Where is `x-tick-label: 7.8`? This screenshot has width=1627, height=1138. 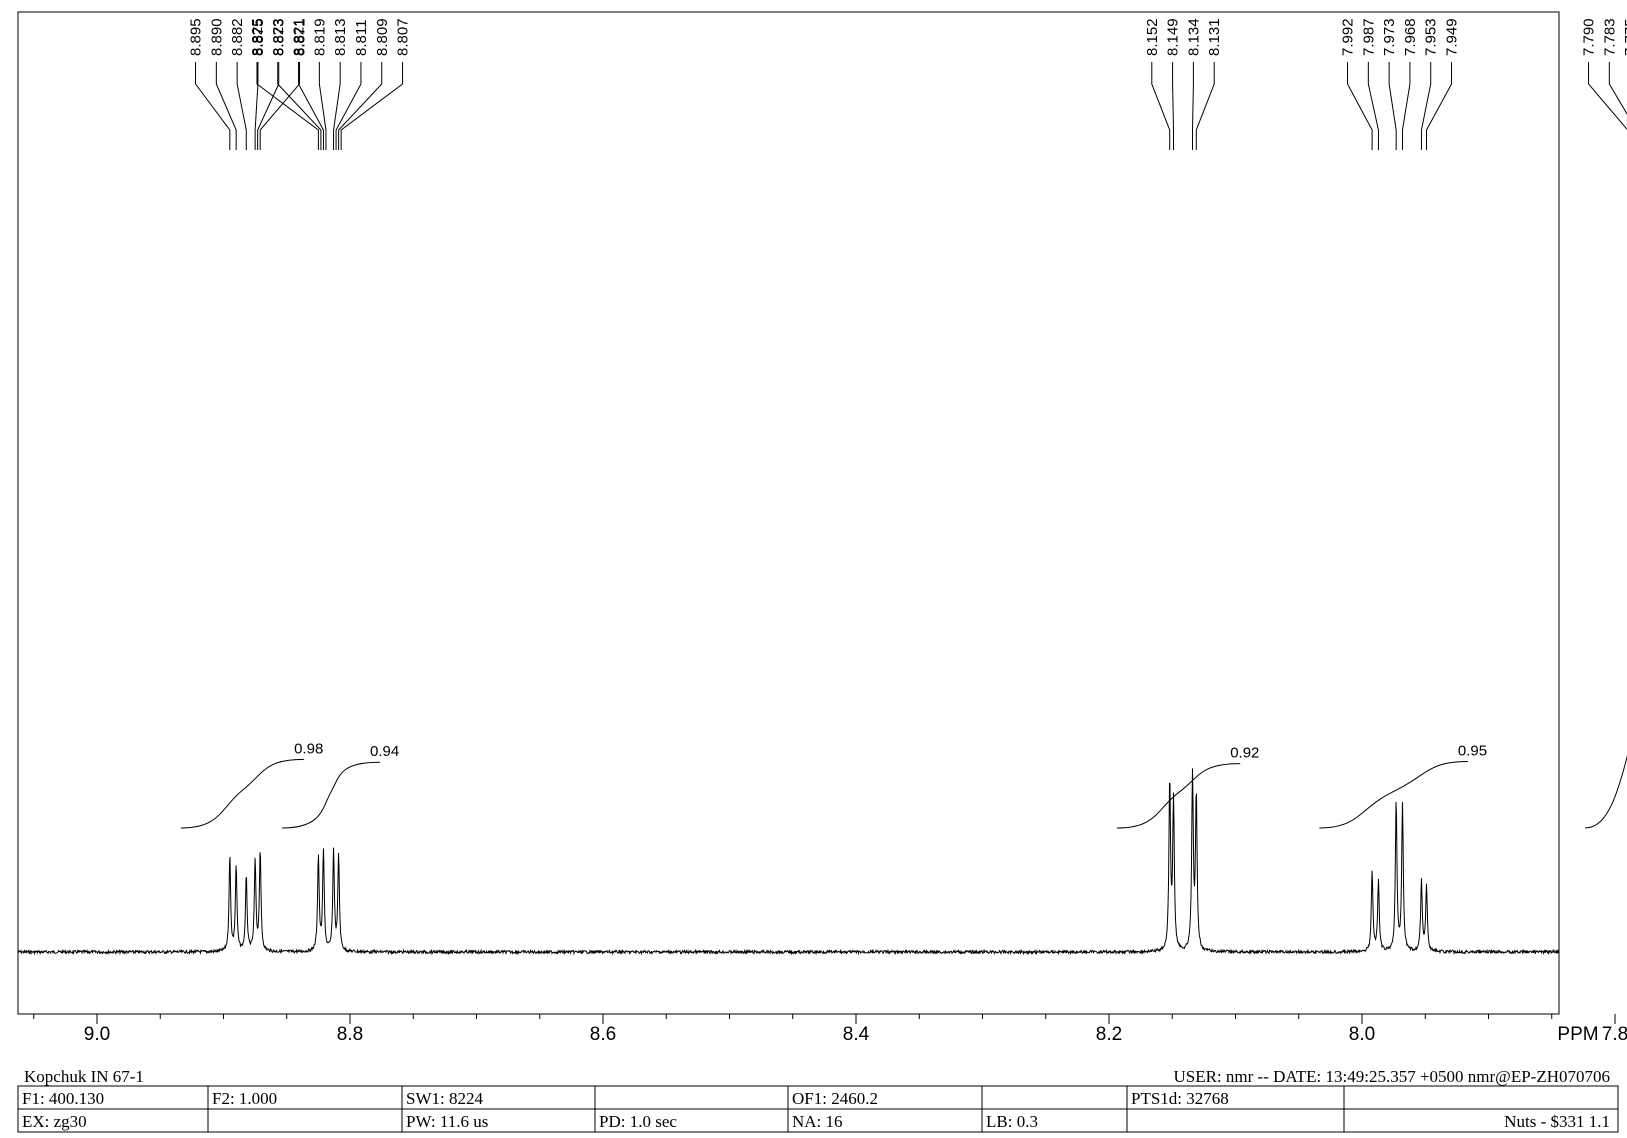
x-tick-label: 7.8 is located at coordinates (1614, 1034).